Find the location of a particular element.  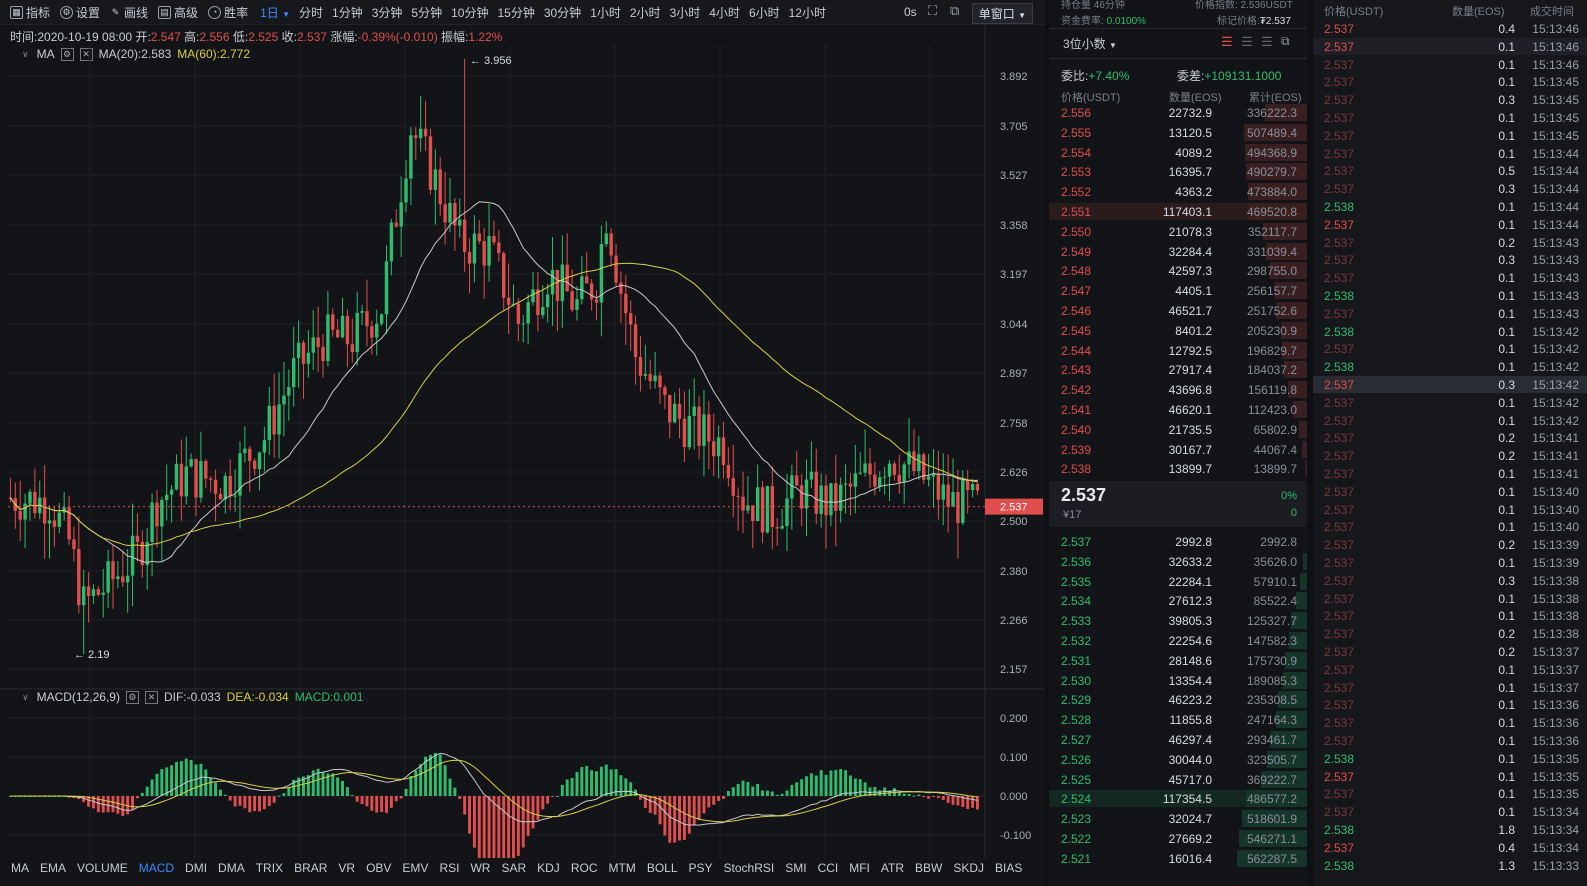

indicator-tab-smi: SMI is located at coordinates (796, 868).